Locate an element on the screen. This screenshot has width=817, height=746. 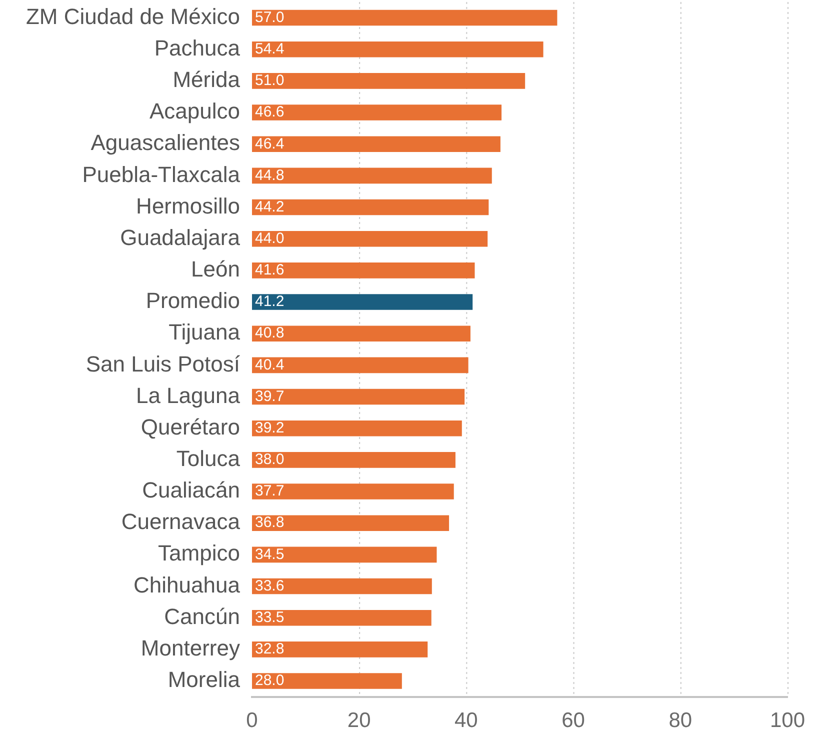
y-tick-label: Acapulco is located at coordinates (194, 111).